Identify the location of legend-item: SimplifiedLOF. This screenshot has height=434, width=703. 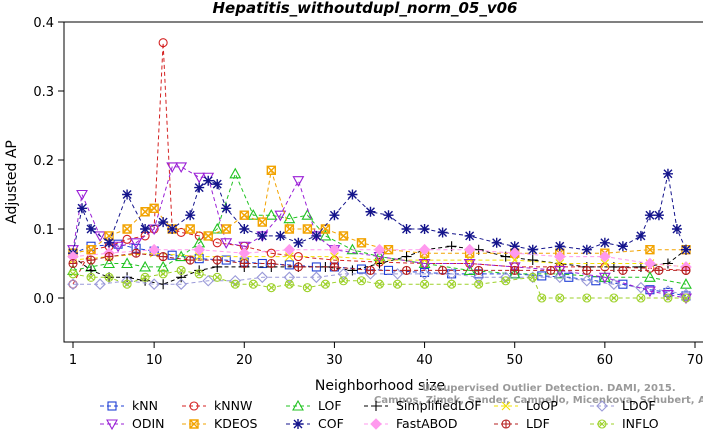
(423, 405).